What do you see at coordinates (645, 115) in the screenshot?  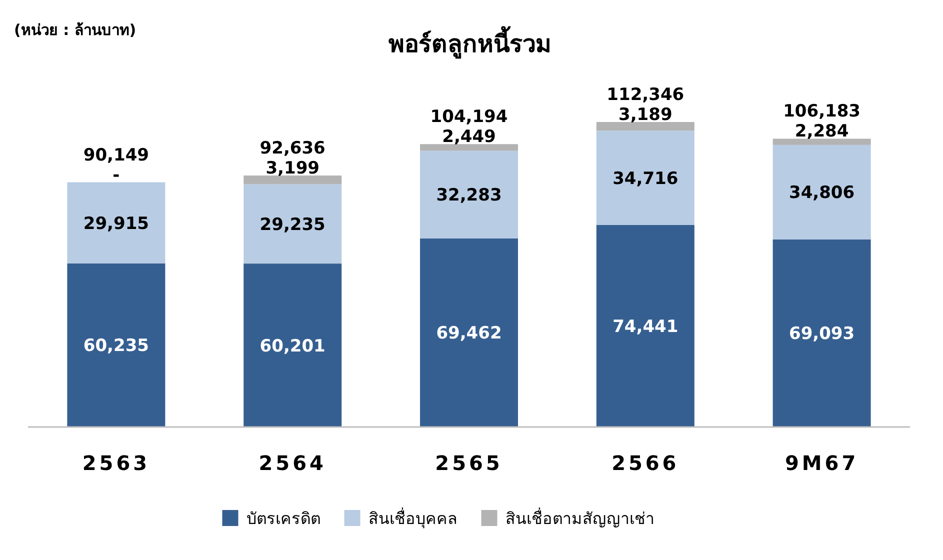 I see `data-label: 3,189` at bounding box center [645, 115].